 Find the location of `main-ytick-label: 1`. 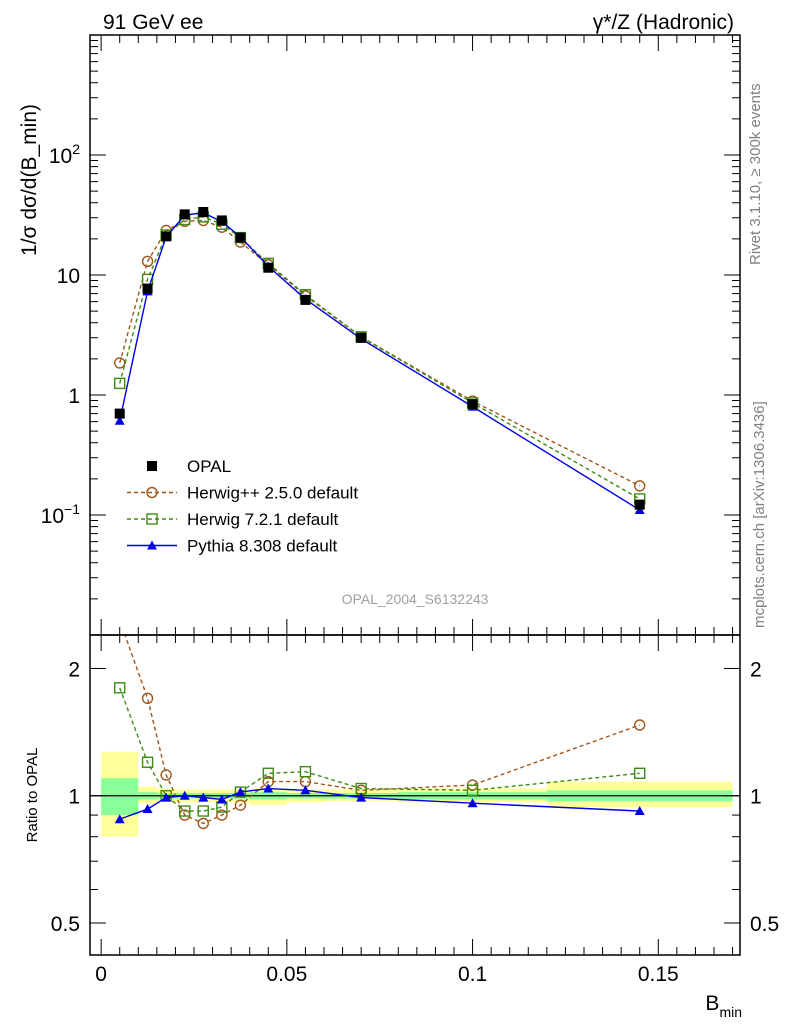

main-ytick-label: 1 is located at coordinates (74, 396).